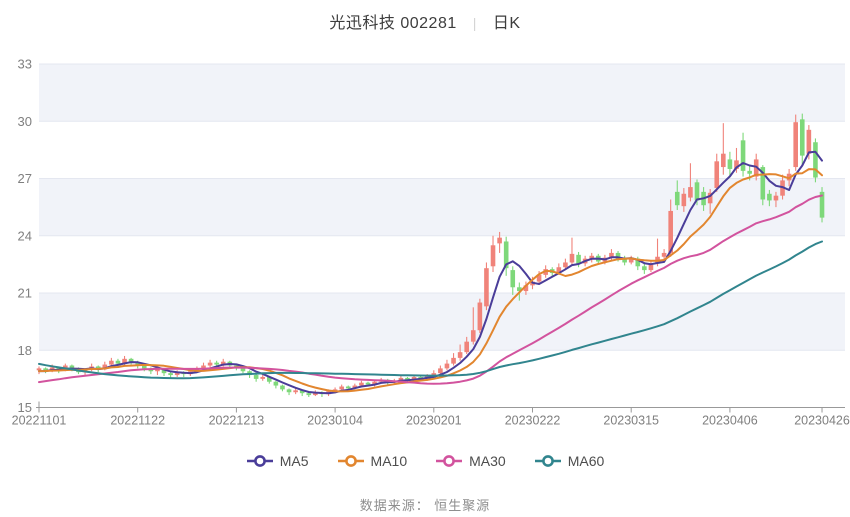  I want to click on legend-item-ma10: MA10, so click(372, 461).